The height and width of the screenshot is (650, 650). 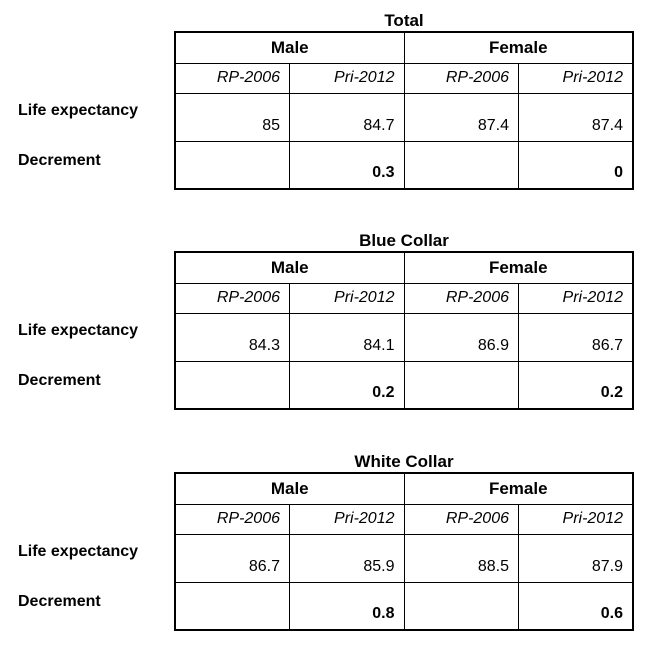 I want to click on decrement-cell: 0, so click(x=576, y=165).